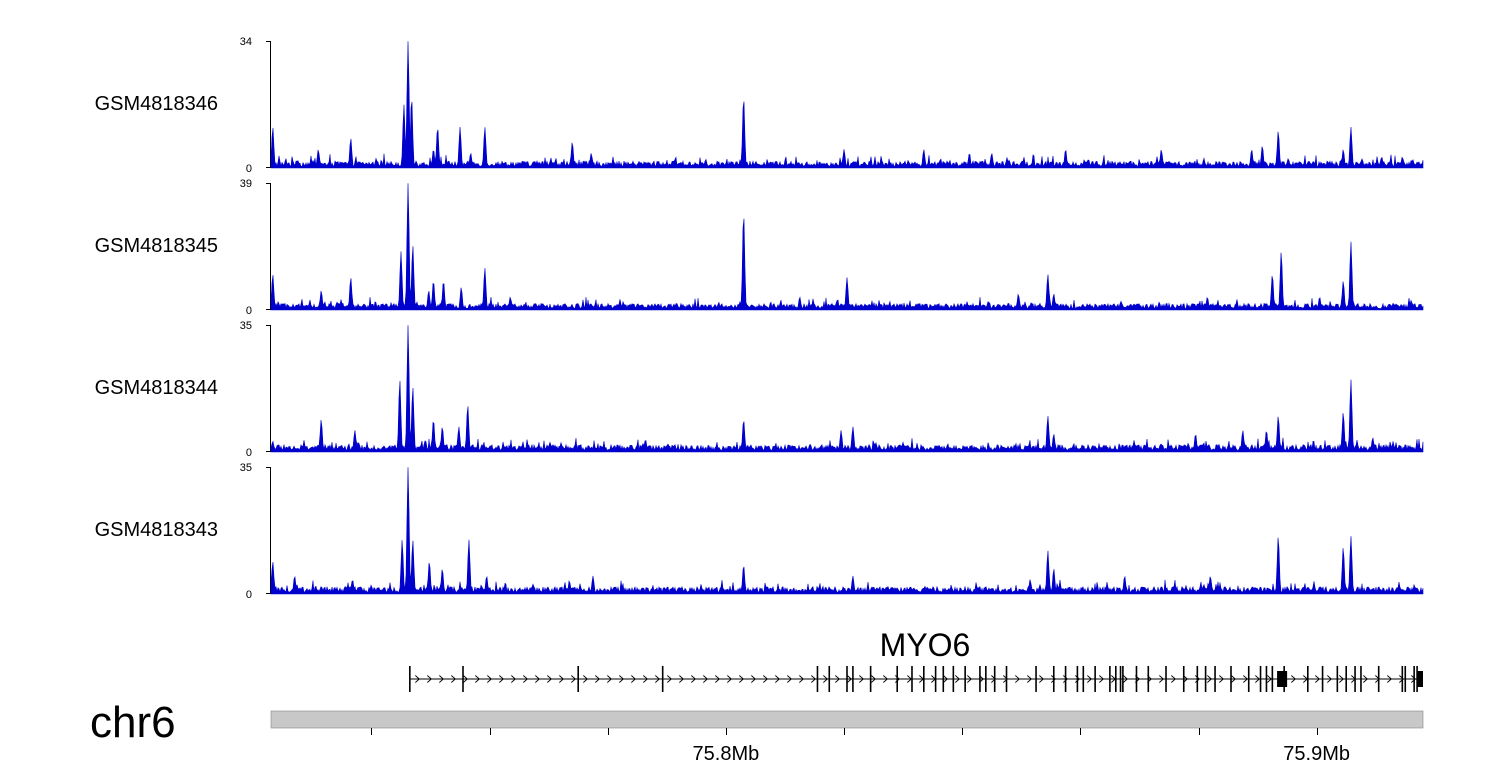 This screenshot has width=1500, height=780. Describe the element at coordinates (133, 722) in the screenshot. I see `chromosome-label: chr6` at that location.